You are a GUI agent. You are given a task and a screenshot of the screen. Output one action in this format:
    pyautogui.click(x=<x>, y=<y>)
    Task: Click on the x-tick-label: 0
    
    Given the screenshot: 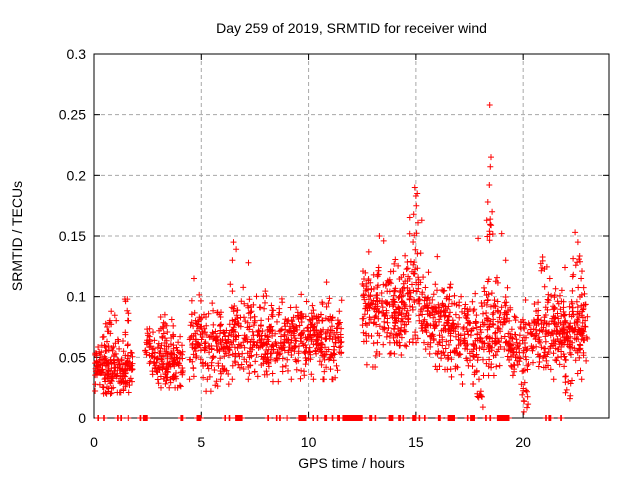 What is the action you would take?
    pyautogui.click(x=94, y=442)
    